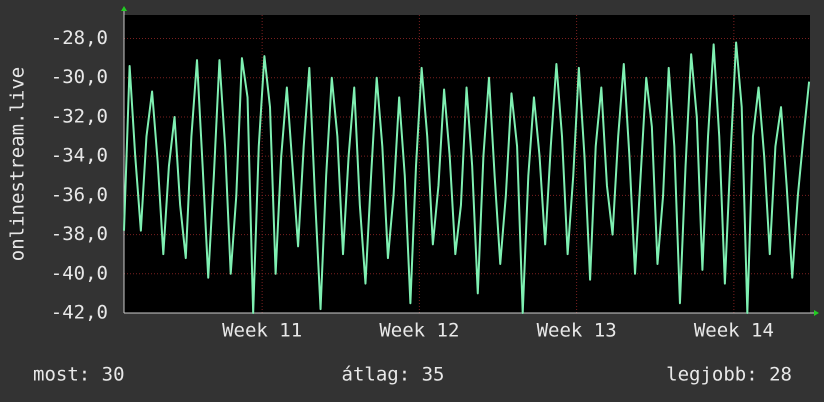 The height and width of the screenshot is (402, 824). Describe the element at coordinates (79, 116) in the screenshot. I see `y-tick-label: -32,0` at that location.